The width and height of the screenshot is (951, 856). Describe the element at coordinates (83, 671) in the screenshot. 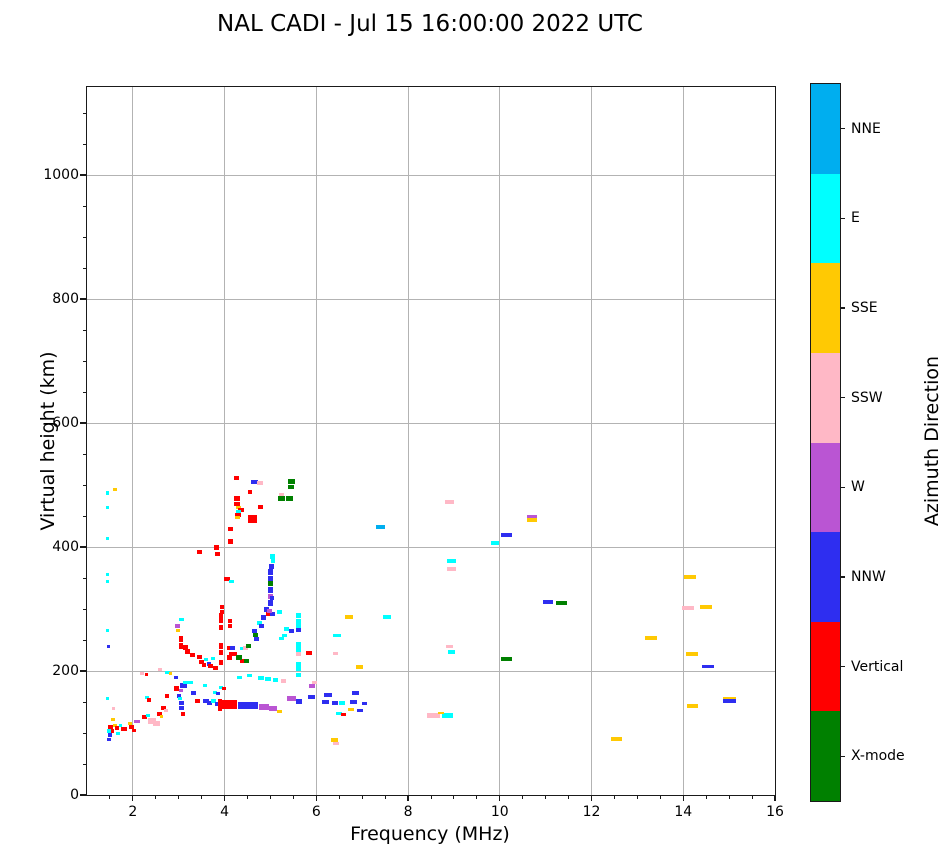

I see `y-major-tick` at that location.